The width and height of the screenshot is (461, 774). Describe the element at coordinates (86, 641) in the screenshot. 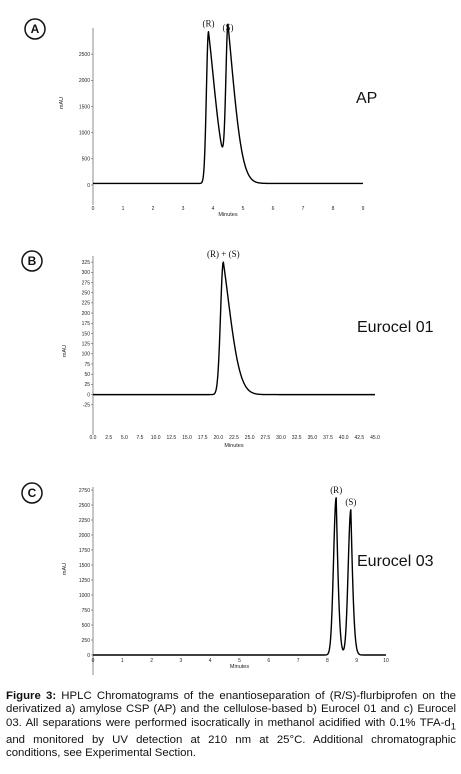

I see `panel-c-ytick-label: 250` at that location.